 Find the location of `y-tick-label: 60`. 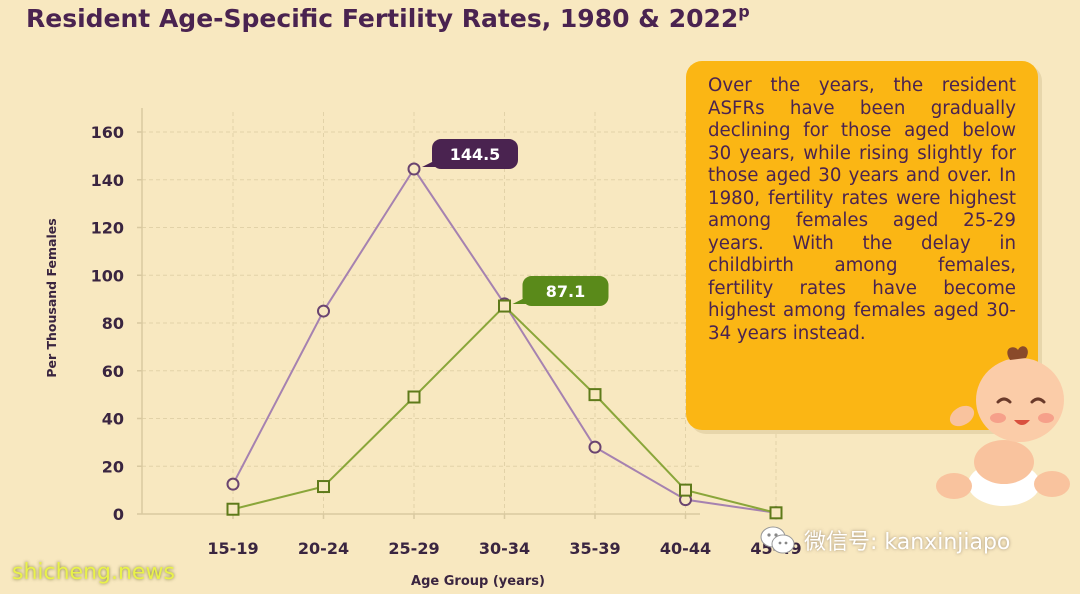

y-tick-label: 60 is located at coordinates (113, 371).